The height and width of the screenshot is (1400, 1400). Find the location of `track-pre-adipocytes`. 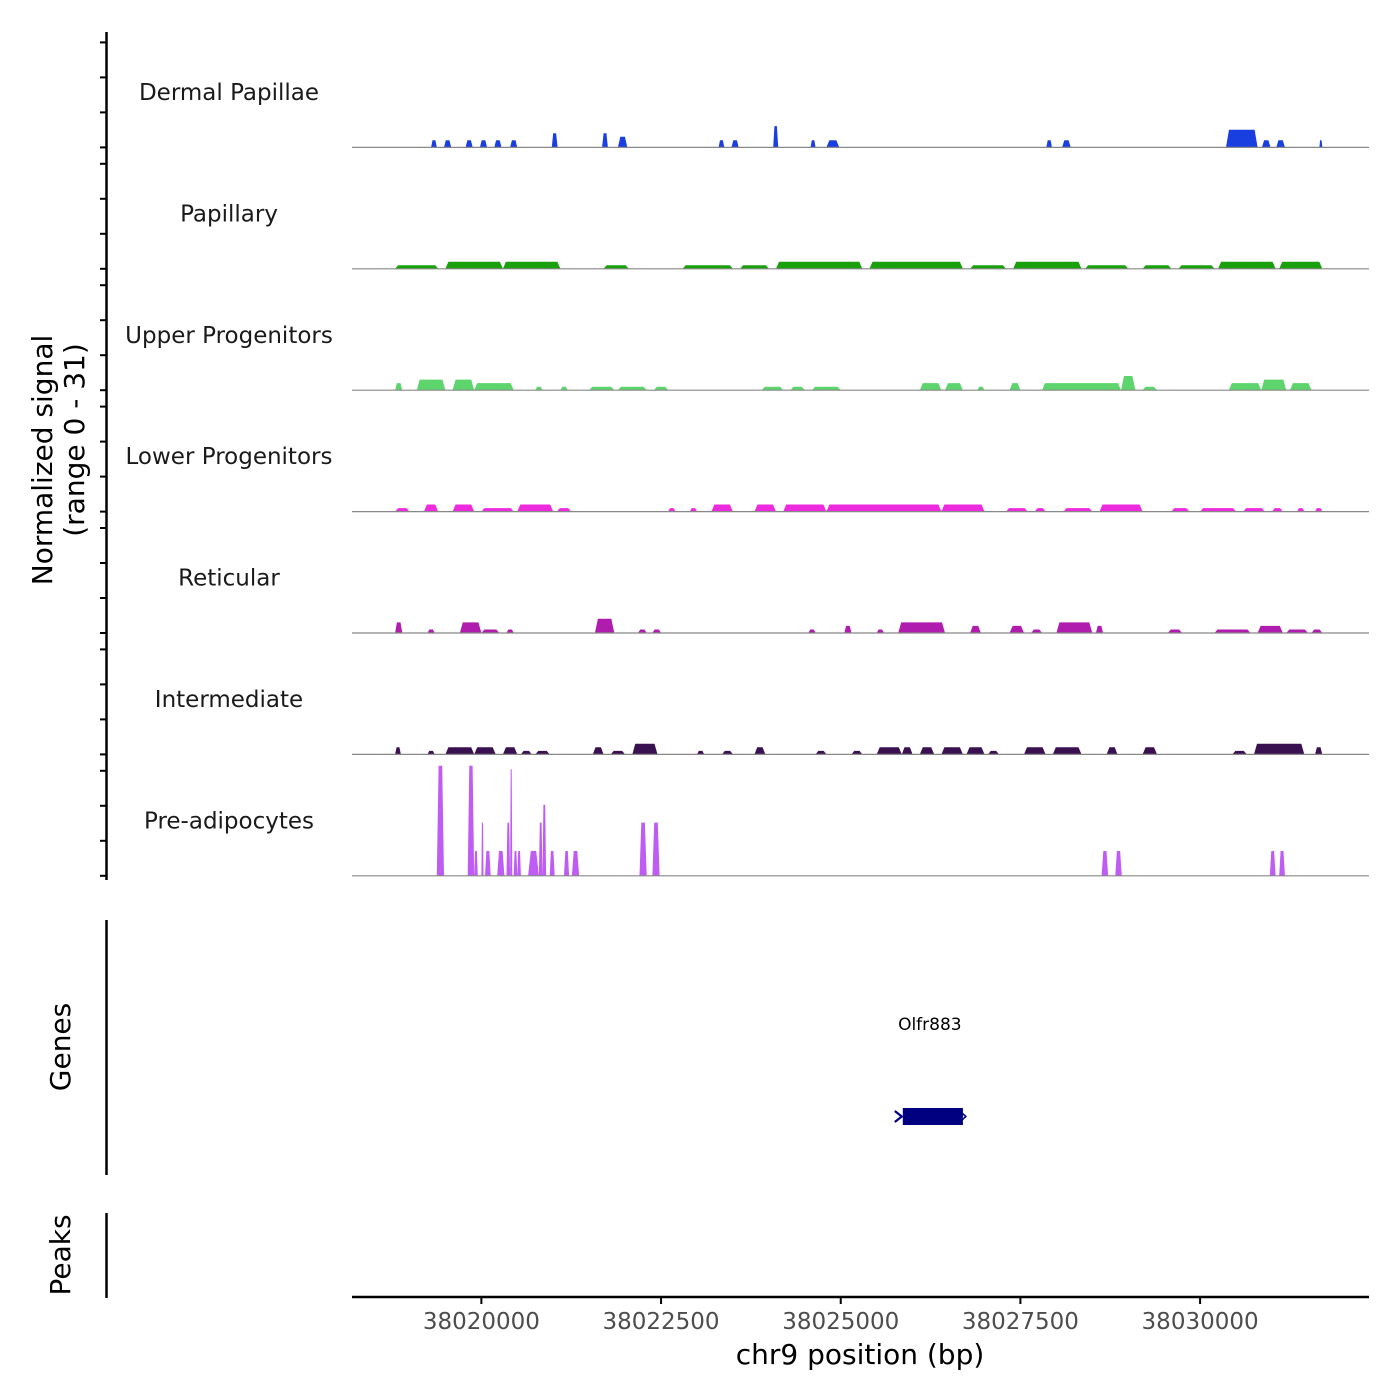

track-pre-adipocytes is located at coordinates (860, 821).